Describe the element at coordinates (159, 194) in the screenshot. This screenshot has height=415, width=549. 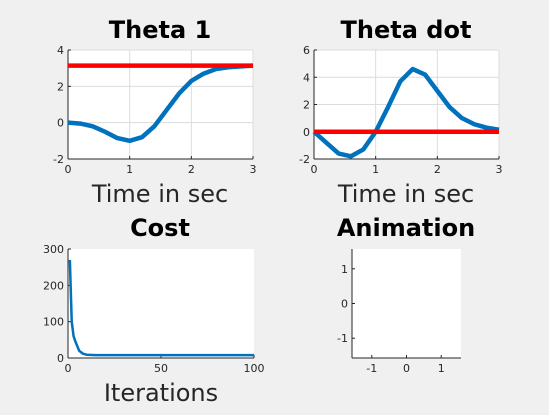
I see `x-axis-label-theta1: Time in sec` at that location.